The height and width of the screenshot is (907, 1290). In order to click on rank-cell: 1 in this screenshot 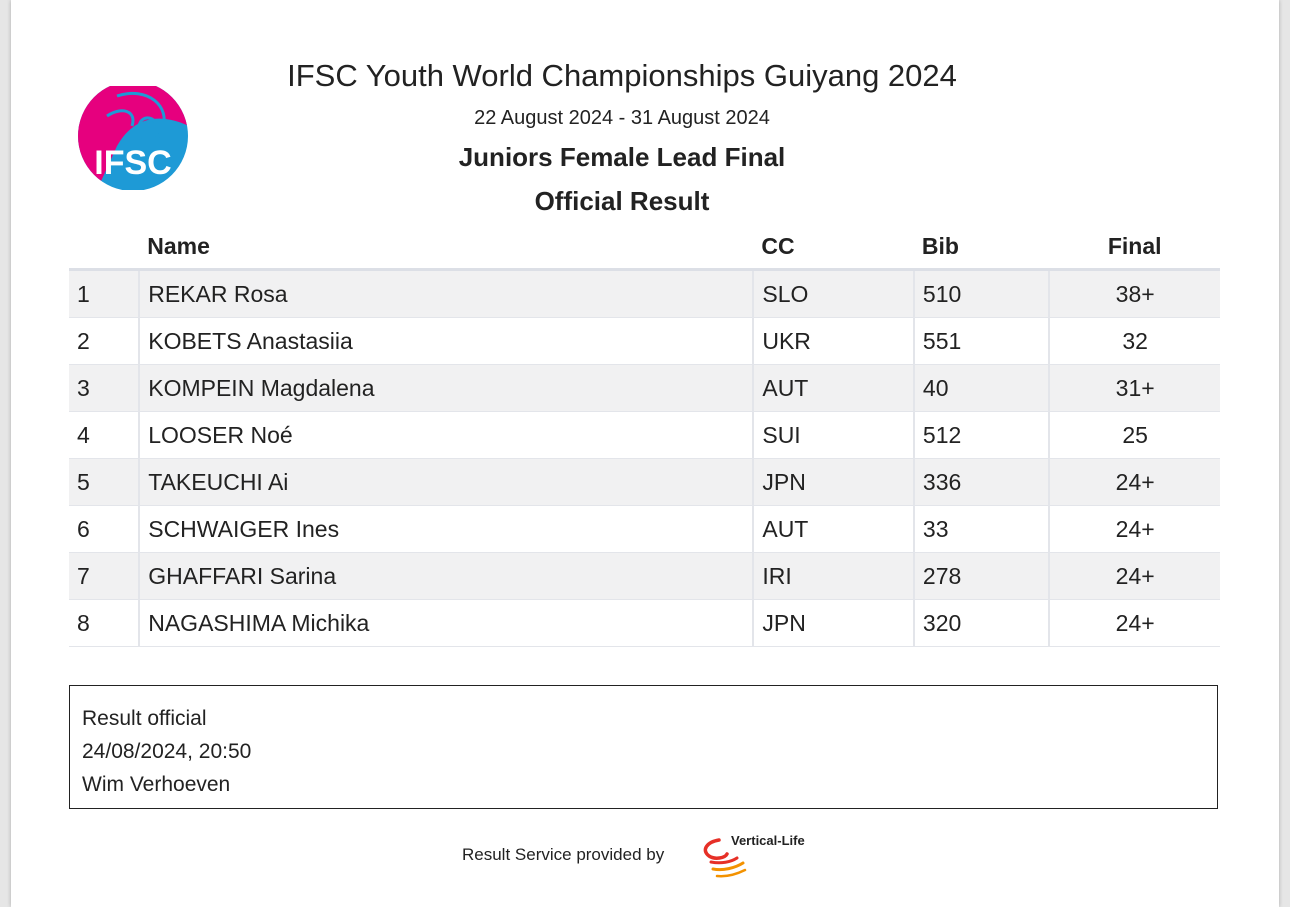, I will do `click(105, 293)`.